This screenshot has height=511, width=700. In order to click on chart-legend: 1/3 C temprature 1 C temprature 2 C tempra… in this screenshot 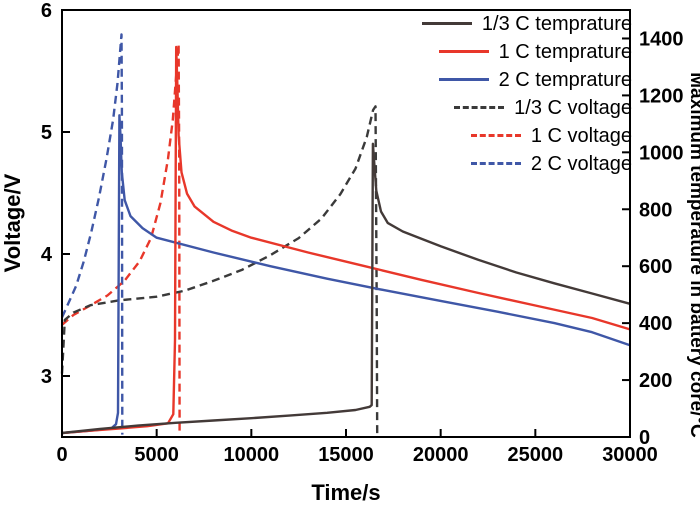, I will do `click(526, 93)`.